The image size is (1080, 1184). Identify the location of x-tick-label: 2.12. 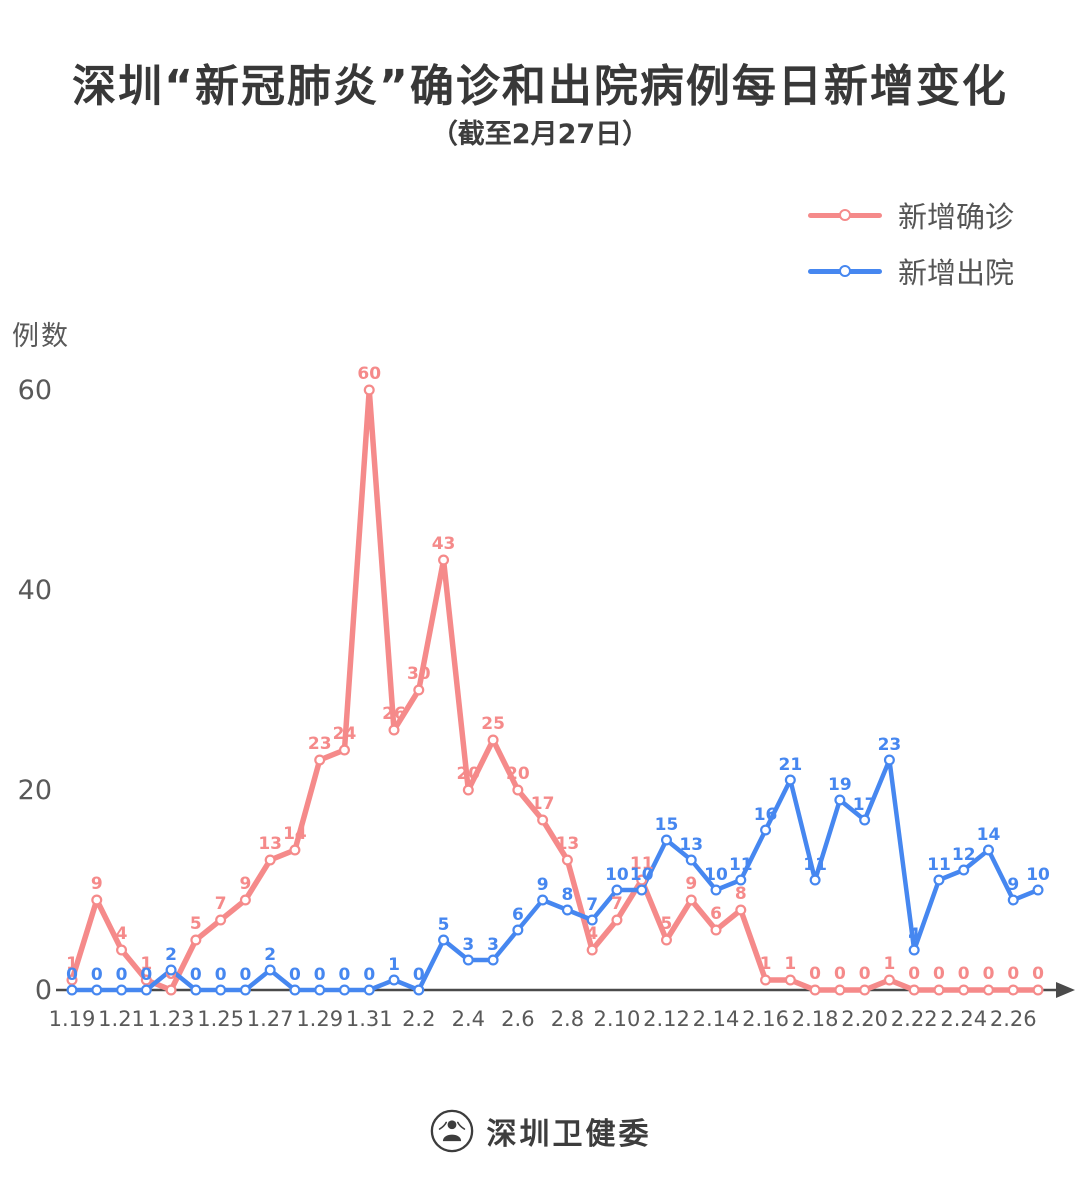
(666, 1019).